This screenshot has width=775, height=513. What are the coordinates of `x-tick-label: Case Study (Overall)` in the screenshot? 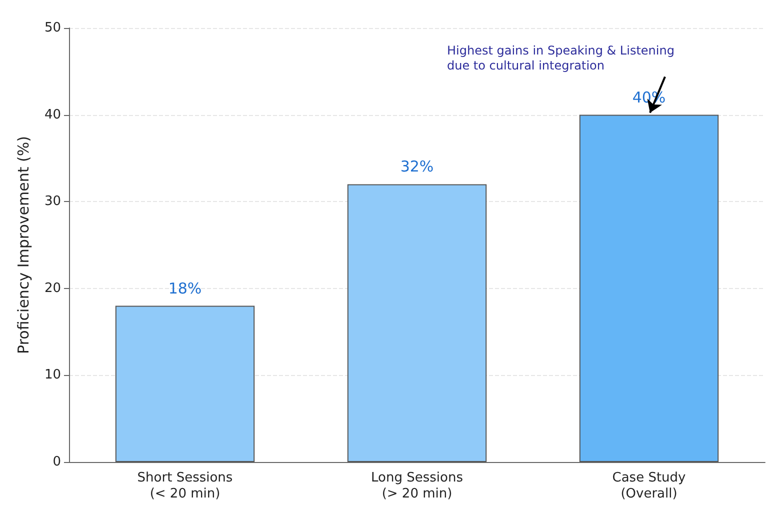 It's located at (649, 486).